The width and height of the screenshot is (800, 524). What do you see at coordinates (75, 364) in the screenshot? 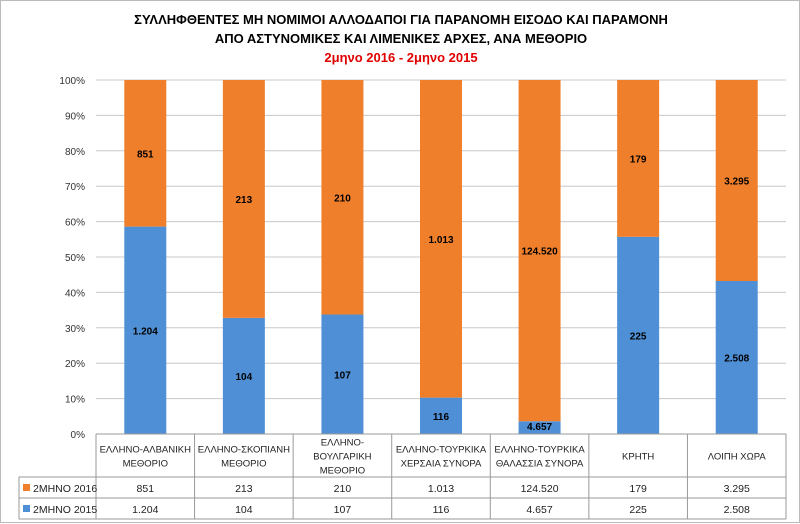
I see `y-tick-label: 20%` at bounding box center [75, 364].